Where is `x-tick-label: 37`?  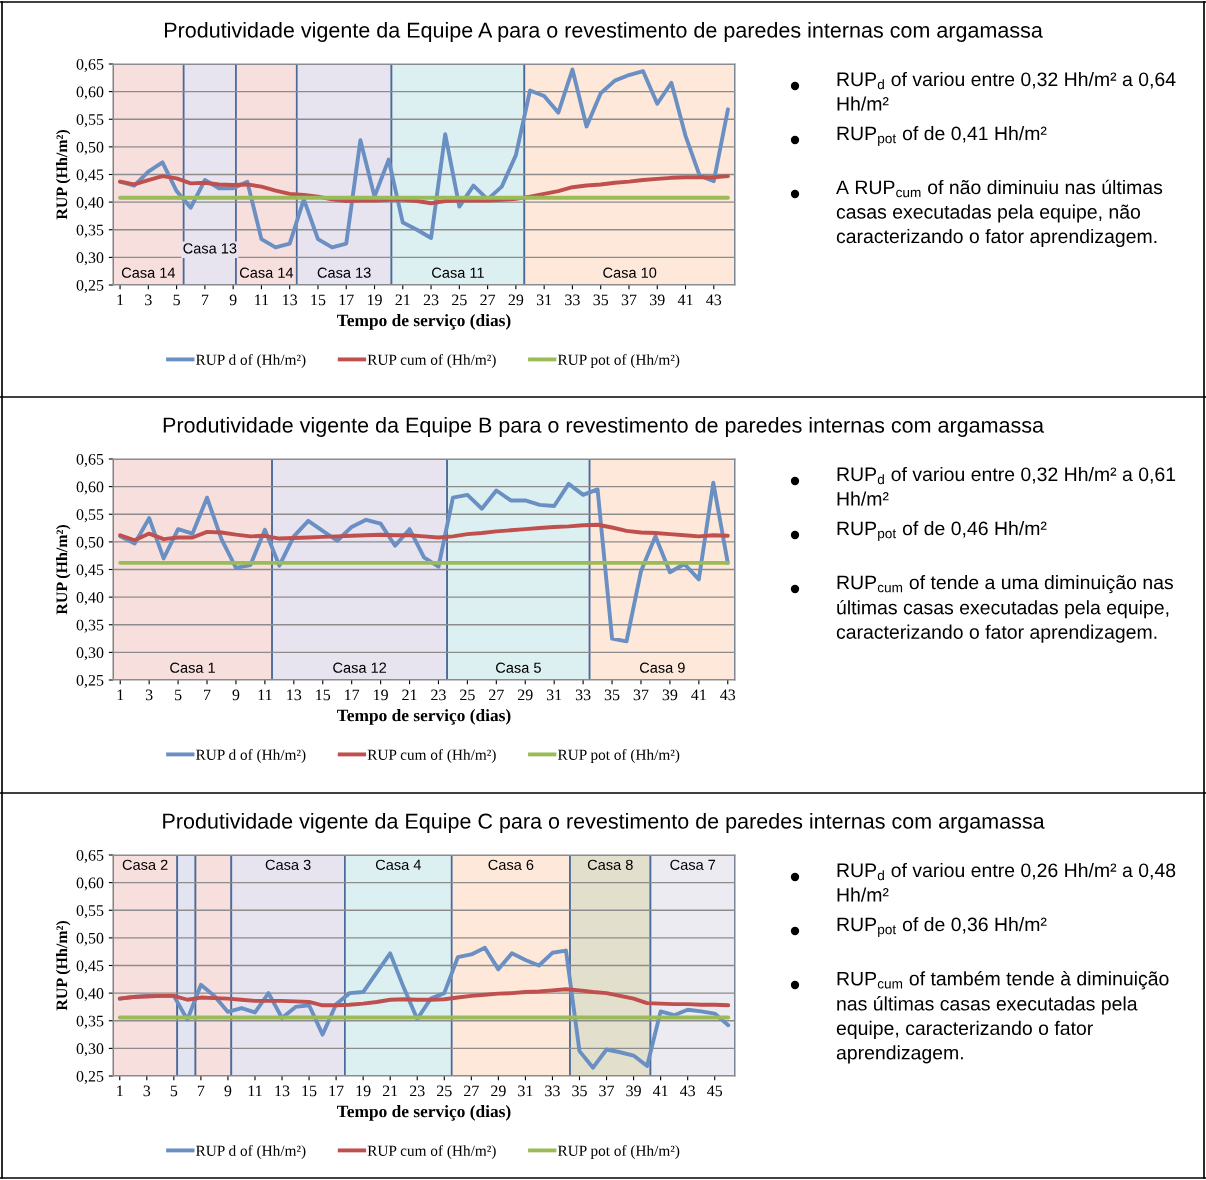 x-tick-label: 37 is located at coordinates (641, 695).